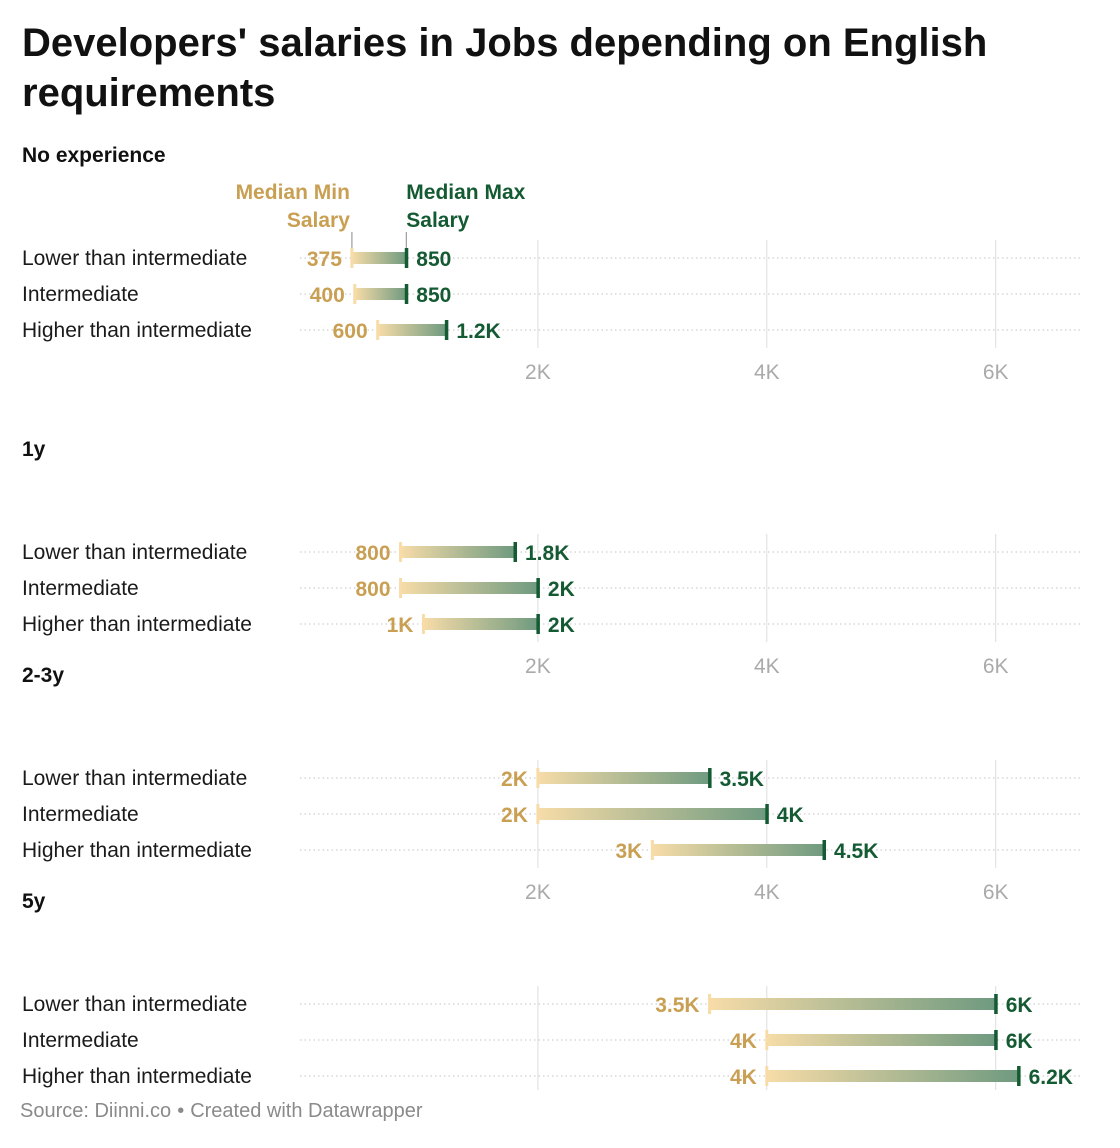  Describe the element at coordinates (628, 851) in the screenshot. I see `min-value-label: 3K` at that location.